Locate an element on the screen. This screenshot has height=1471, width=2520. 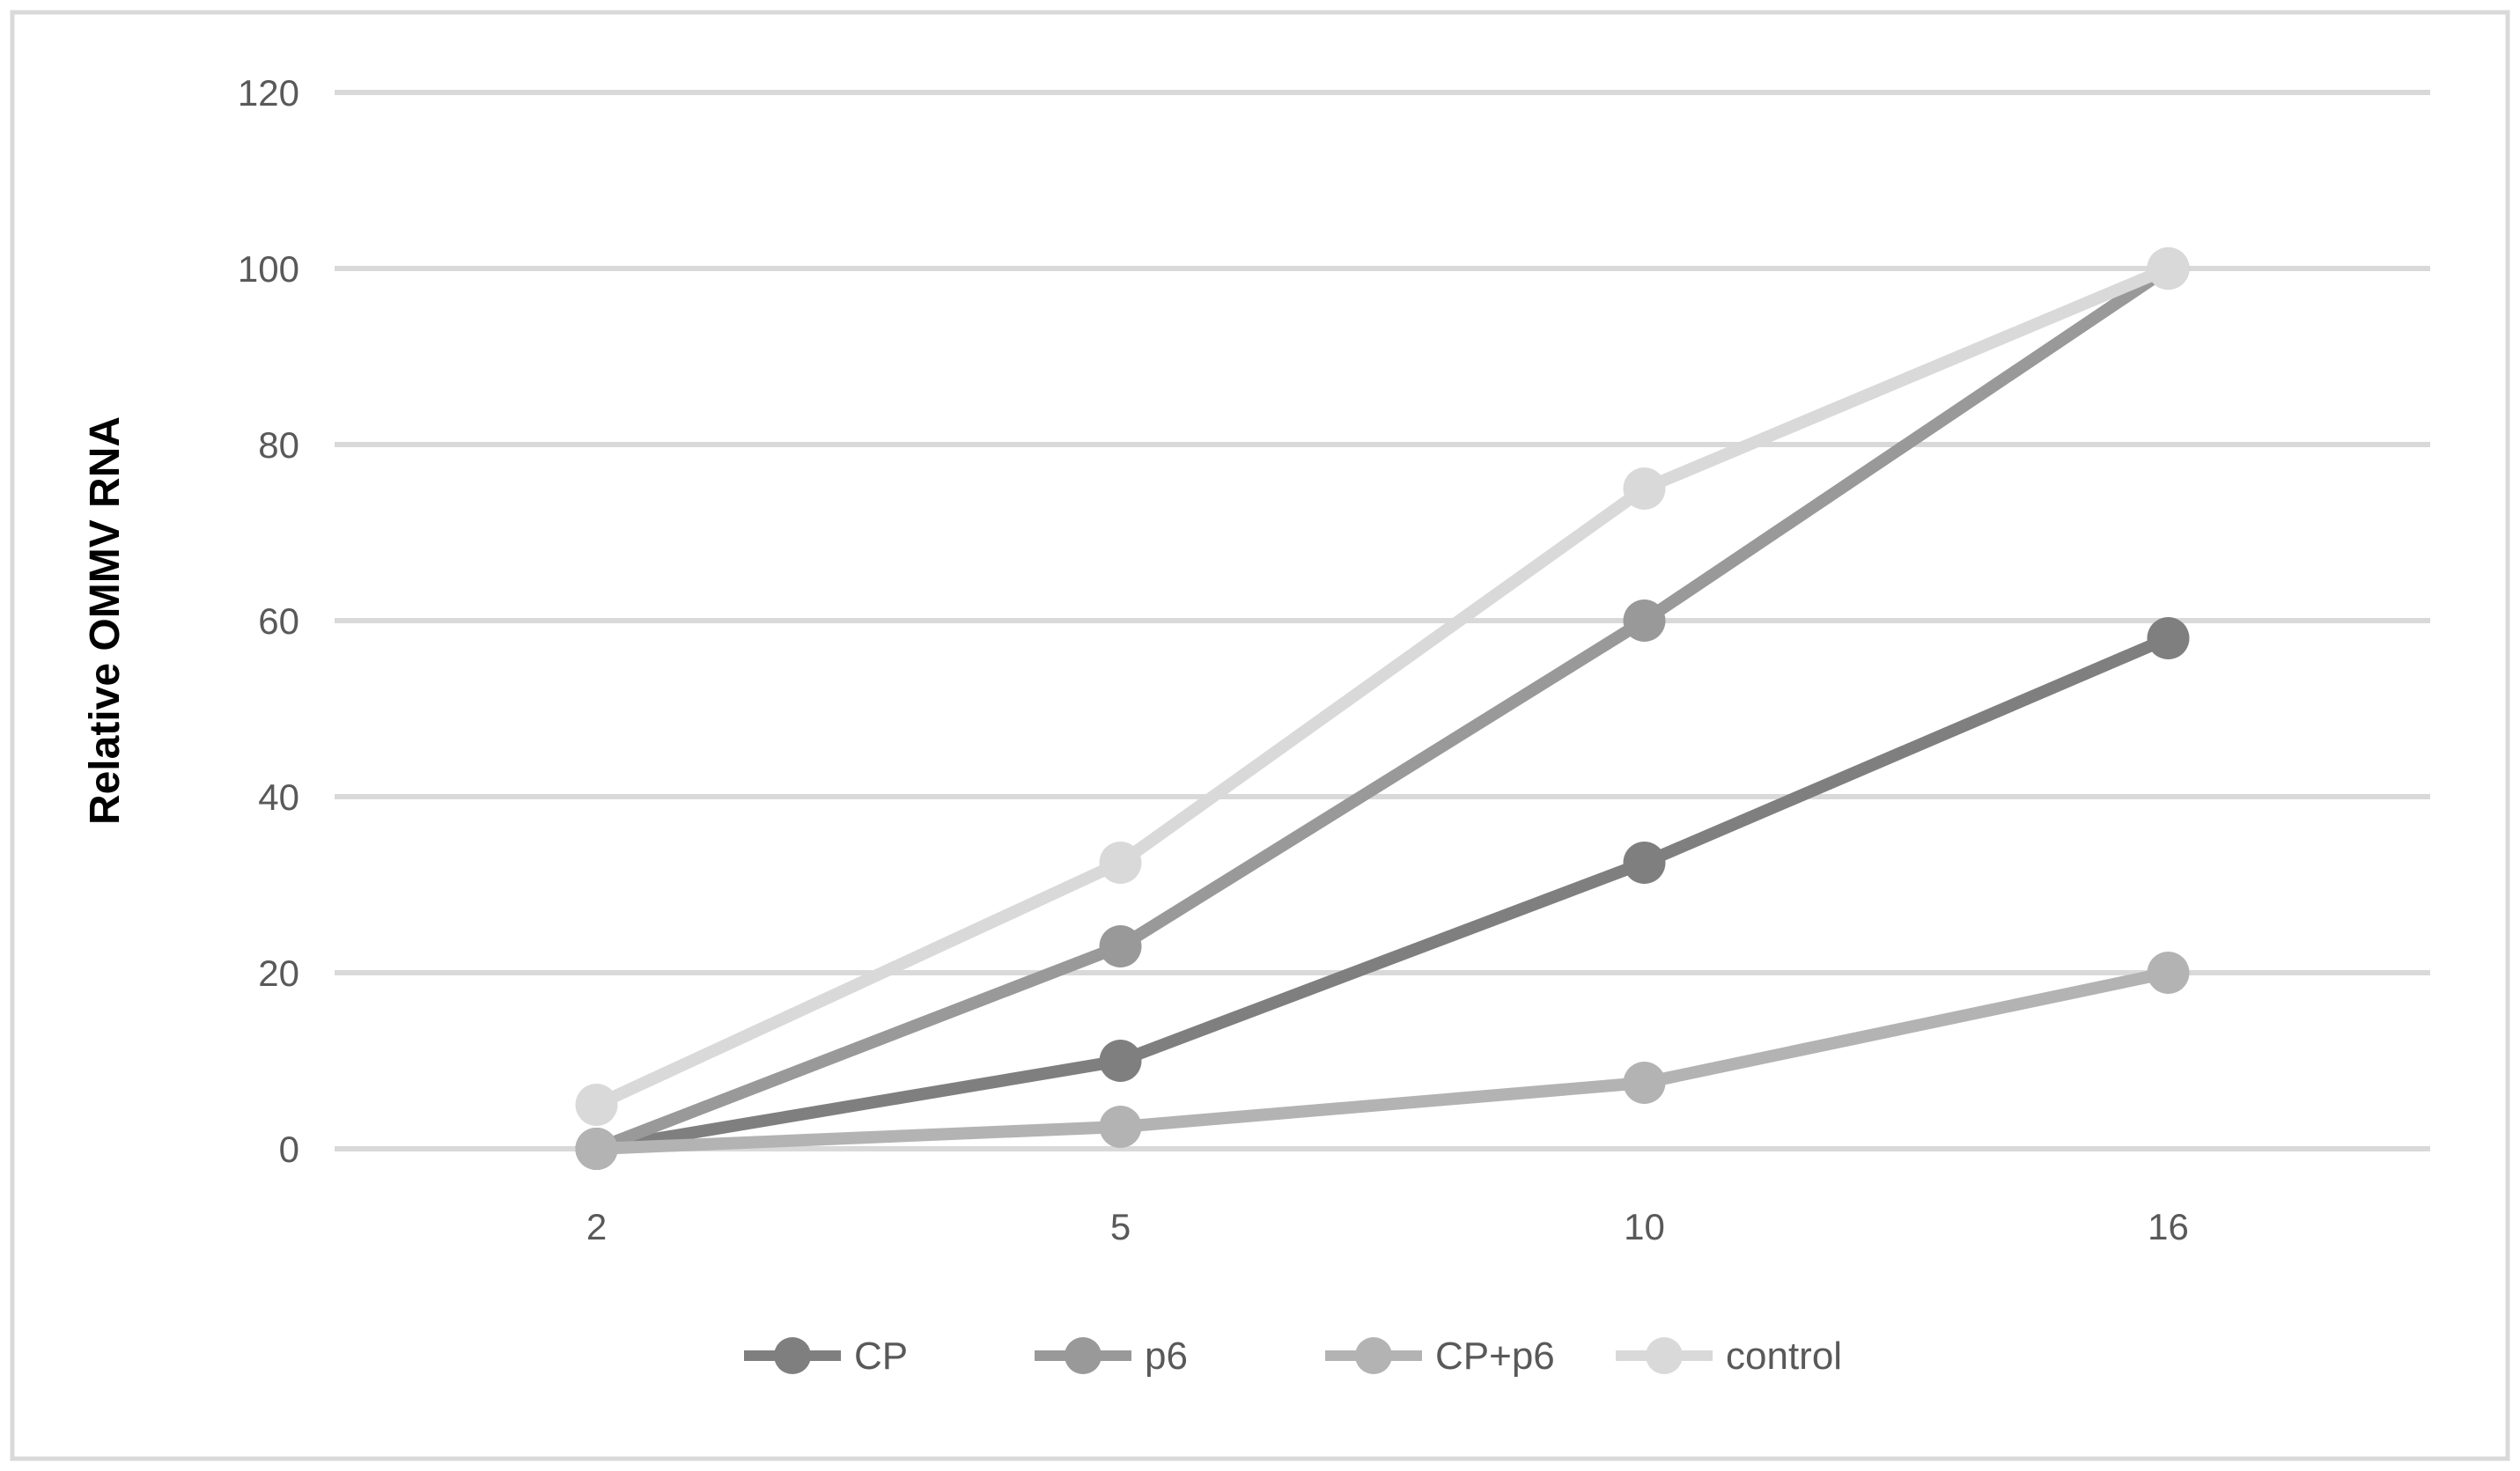
legend-label: CP+p6 is located at coordinates (1495, 1356).